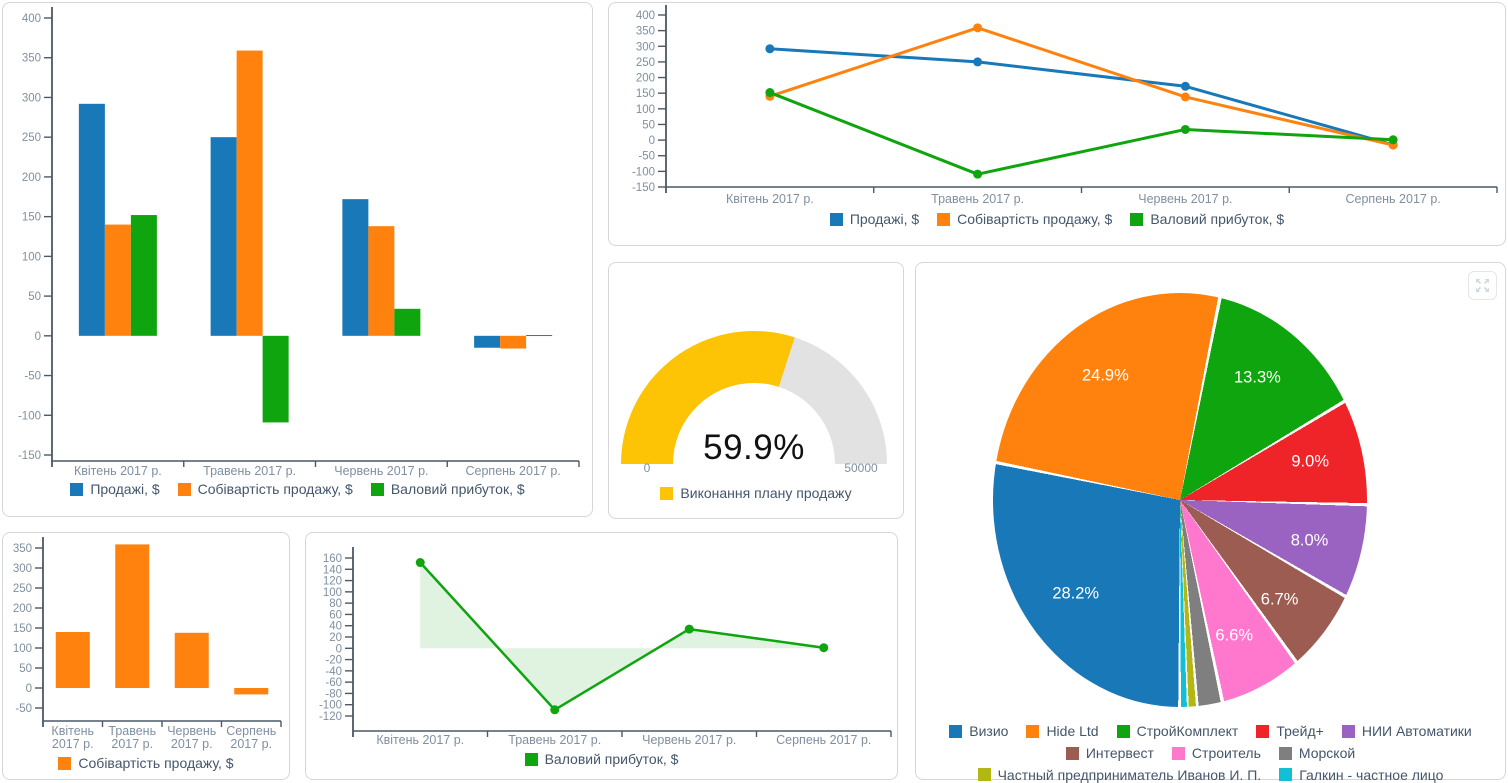 This screenshot has height=783, width=1508. What do you see at coordinates (22, 589) in the screenshot?
I see `y-axis-label: 250` at bounding box center [22, 589].